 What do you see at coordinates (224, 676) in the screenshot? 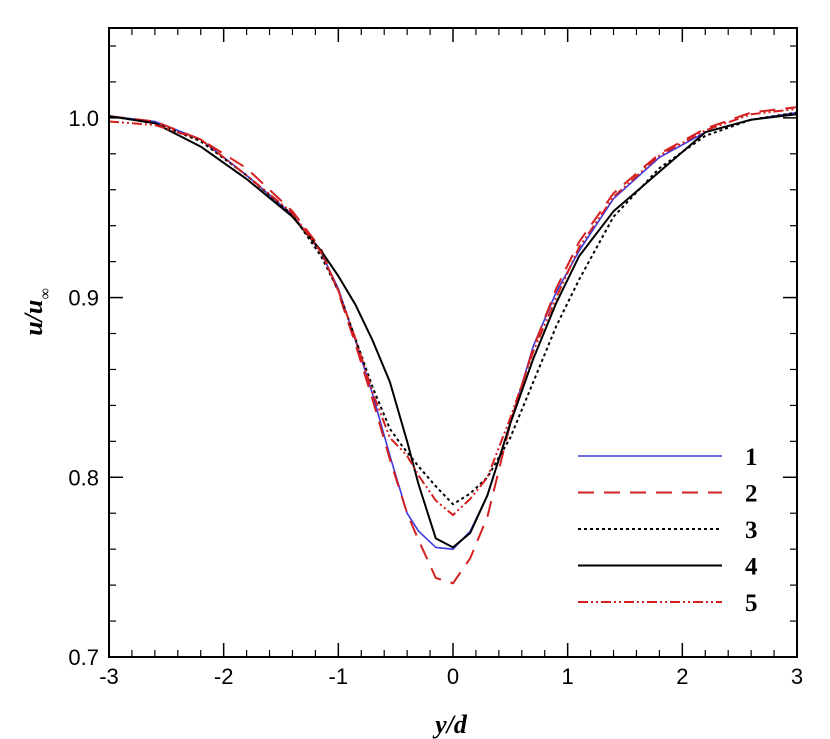
I see `x-tick-label: -2` at bounding box center [224, 676].